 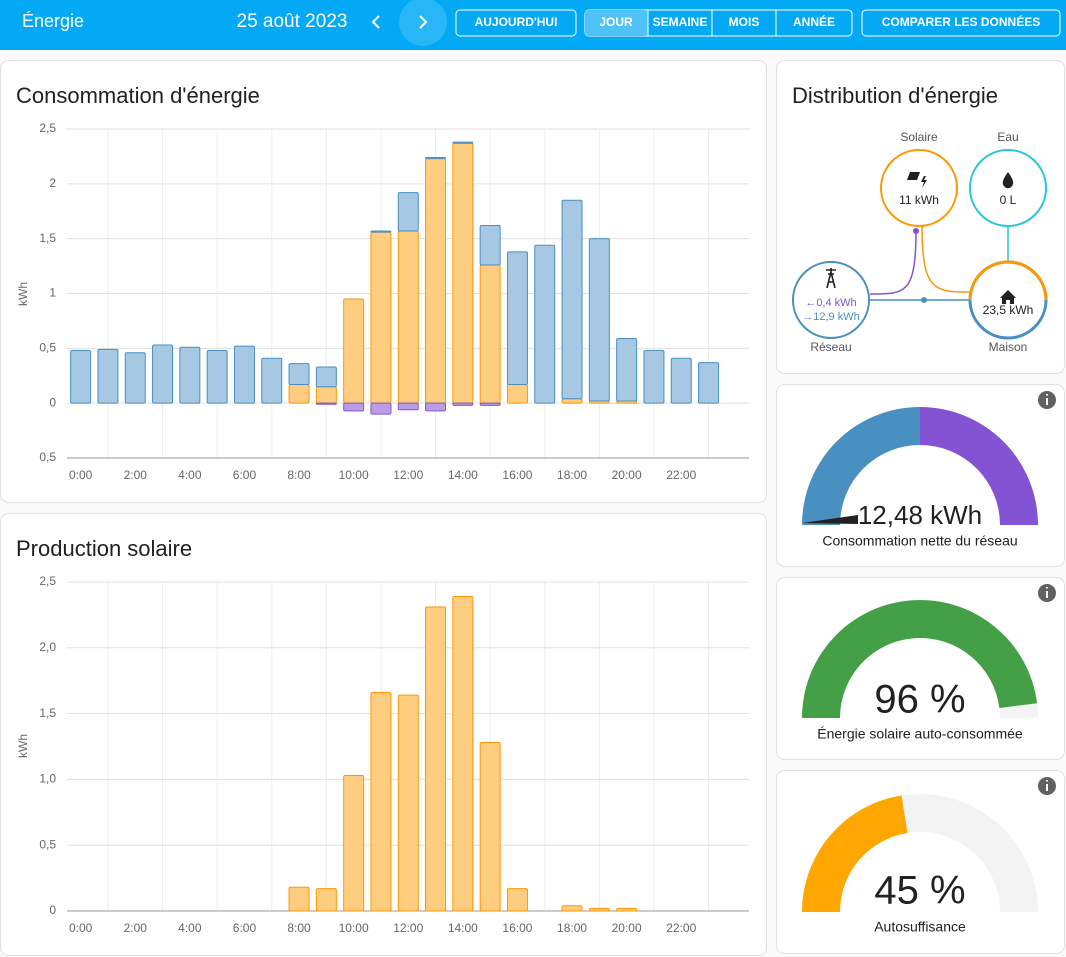 I want to click on node-label: Maison, so click(x=1008, y=347).